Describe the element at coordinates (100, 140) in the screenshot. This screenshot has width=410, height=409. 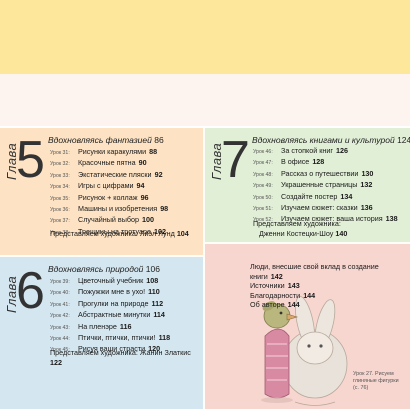
I see `chapter-title-text: Вдохновляясь фантазией` at that location.